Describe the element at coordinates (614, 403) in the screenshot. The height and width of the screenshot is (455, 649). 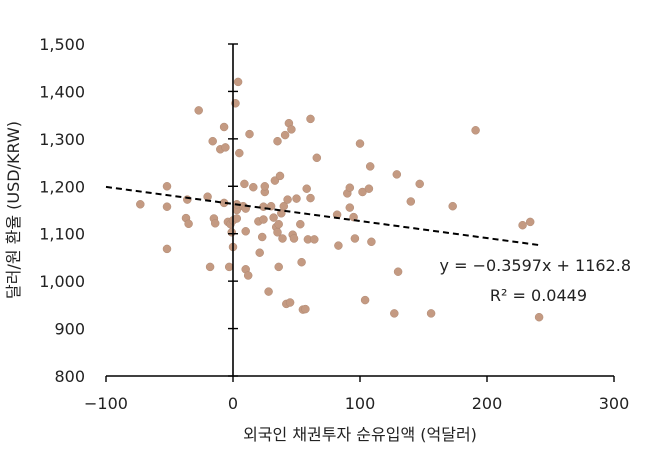
I see `x-tick-label: 300` at that location.